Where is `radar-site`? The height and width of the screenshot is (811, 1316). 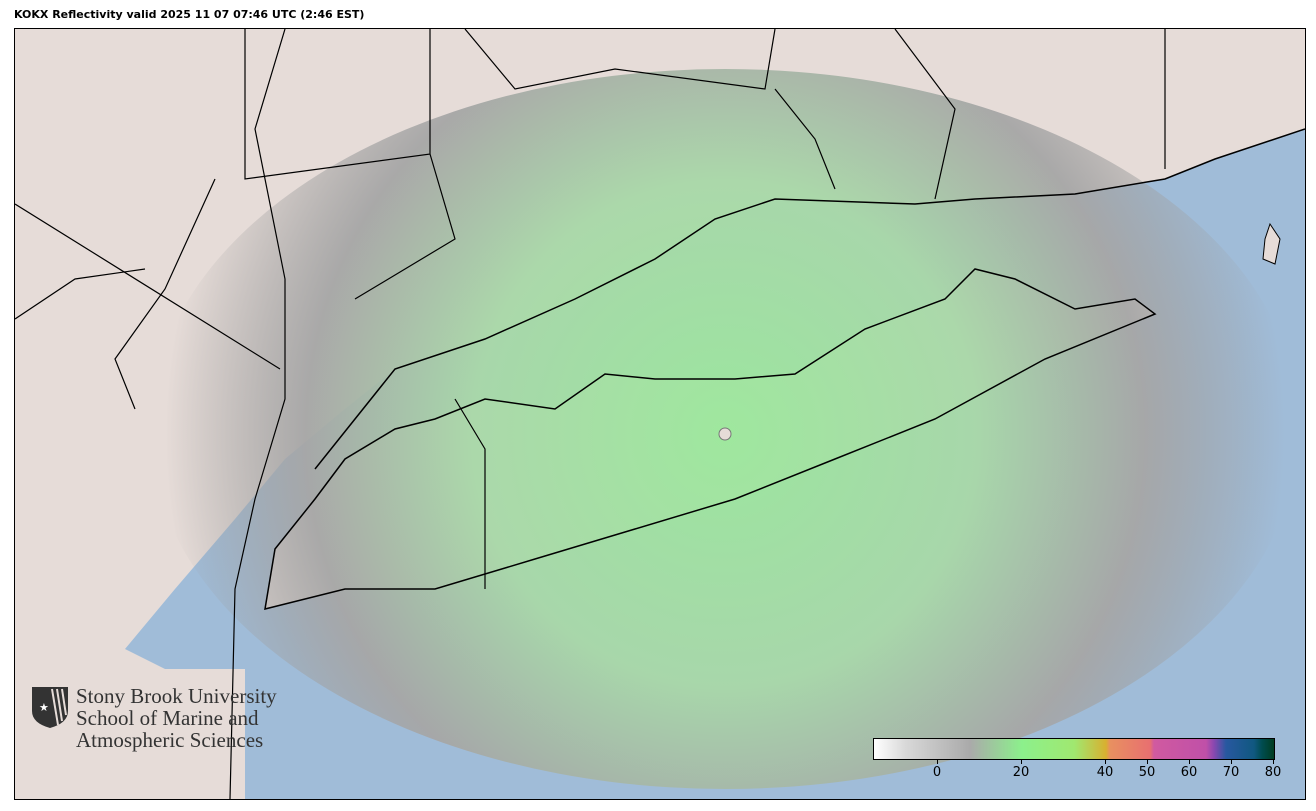 radar-site is located at coordinates (725, 434).